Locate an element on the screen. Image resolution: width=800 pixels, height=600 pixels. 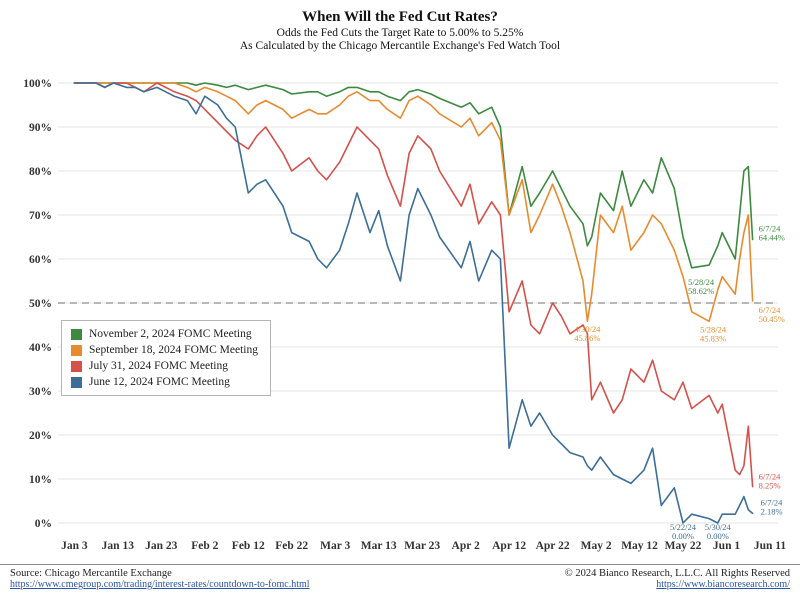
chart-annotation: 6/7/24 2.18% is located at coordinates (772, 506).